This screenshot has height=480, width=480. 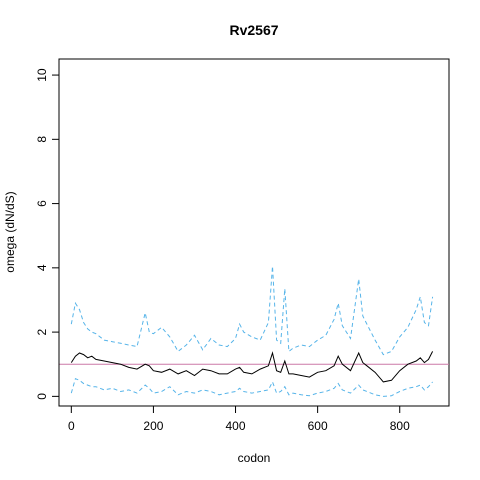 I want to click on x-tick-label: 0, so click(x=71, y=426).